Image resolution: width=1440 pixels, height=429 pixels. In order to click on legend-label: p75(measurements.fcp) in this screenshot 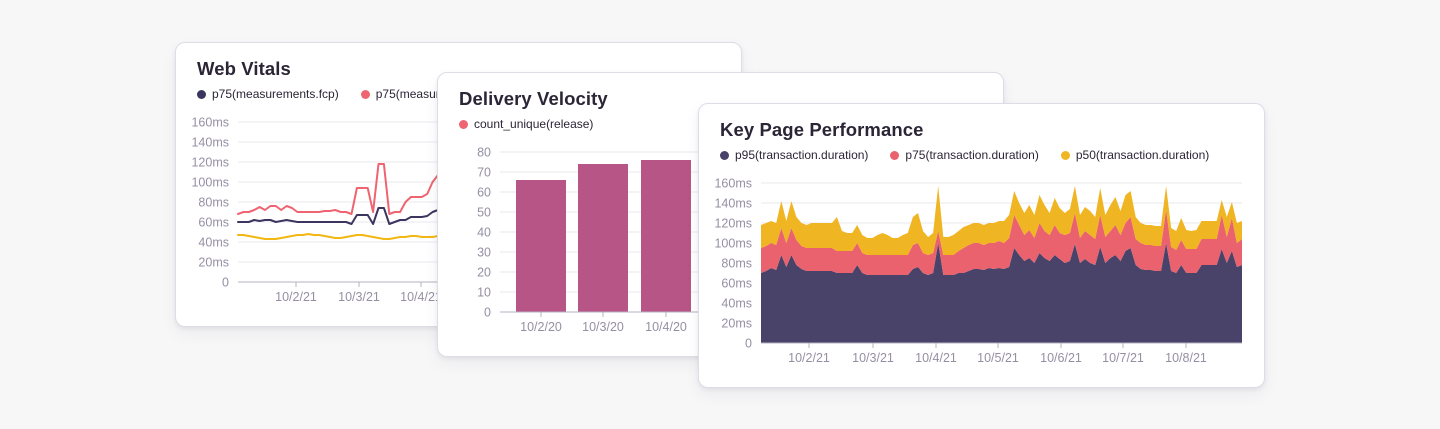, I will do `click(275, 94)`.